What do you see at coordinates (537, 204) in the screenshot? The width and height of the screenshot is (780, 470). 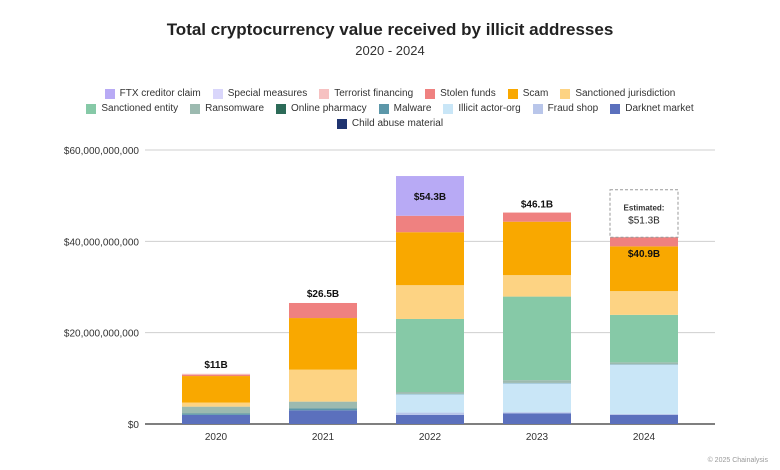 I see `total-label: $46.1B` at bounding box center [537, 204].